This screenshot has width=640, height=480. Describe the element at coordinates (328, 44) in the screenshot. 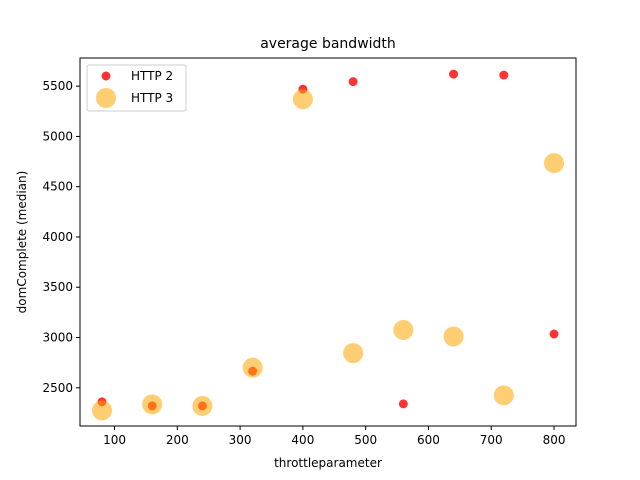

I see `chart-title: average bandwidth` at that location.